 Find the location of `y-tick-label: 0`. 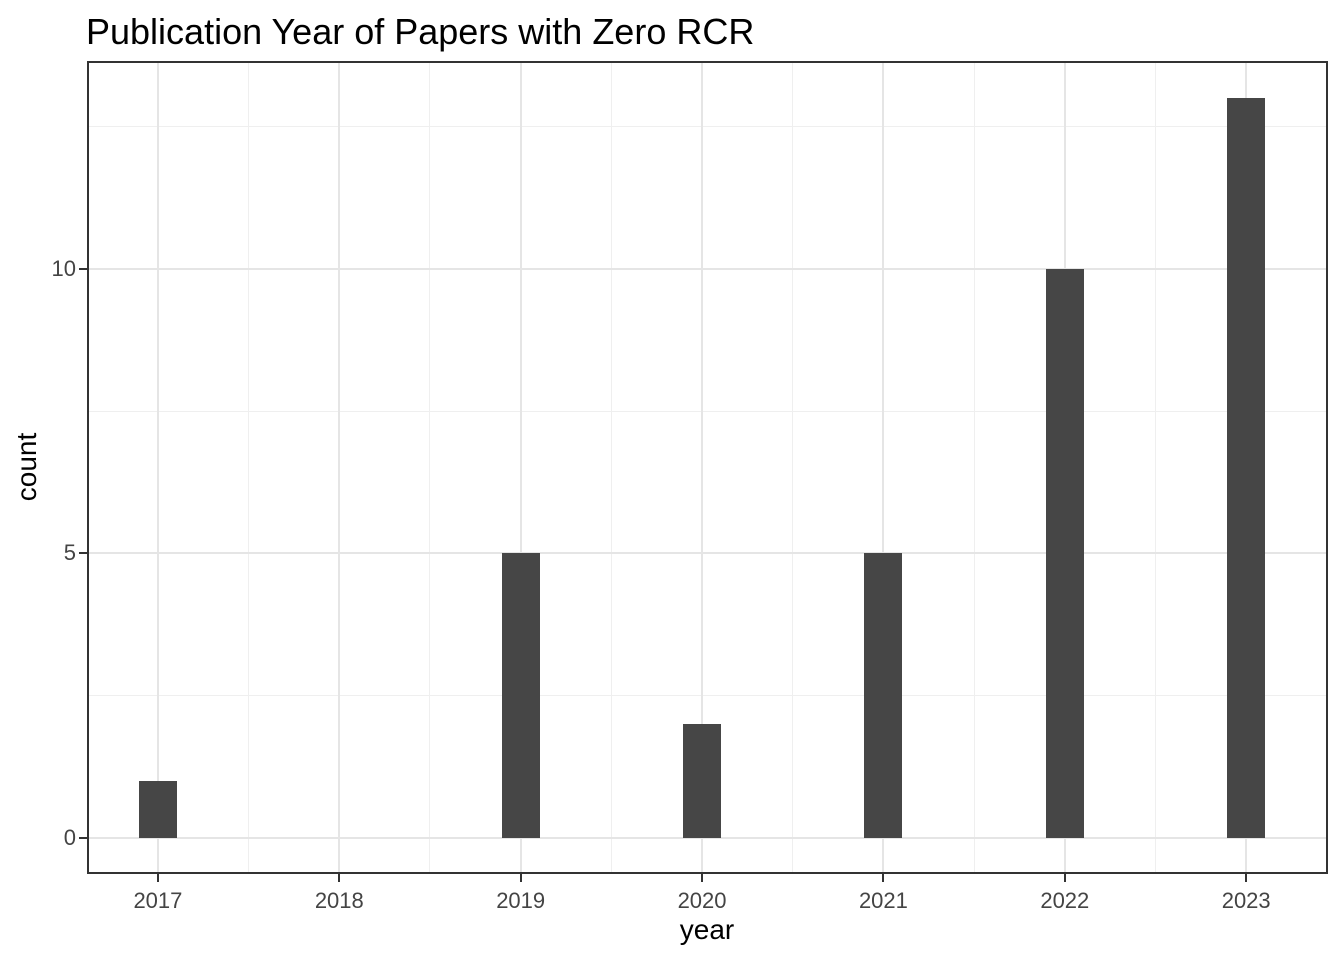

y-tick-label: 0 is located at coordinates (69, 837).